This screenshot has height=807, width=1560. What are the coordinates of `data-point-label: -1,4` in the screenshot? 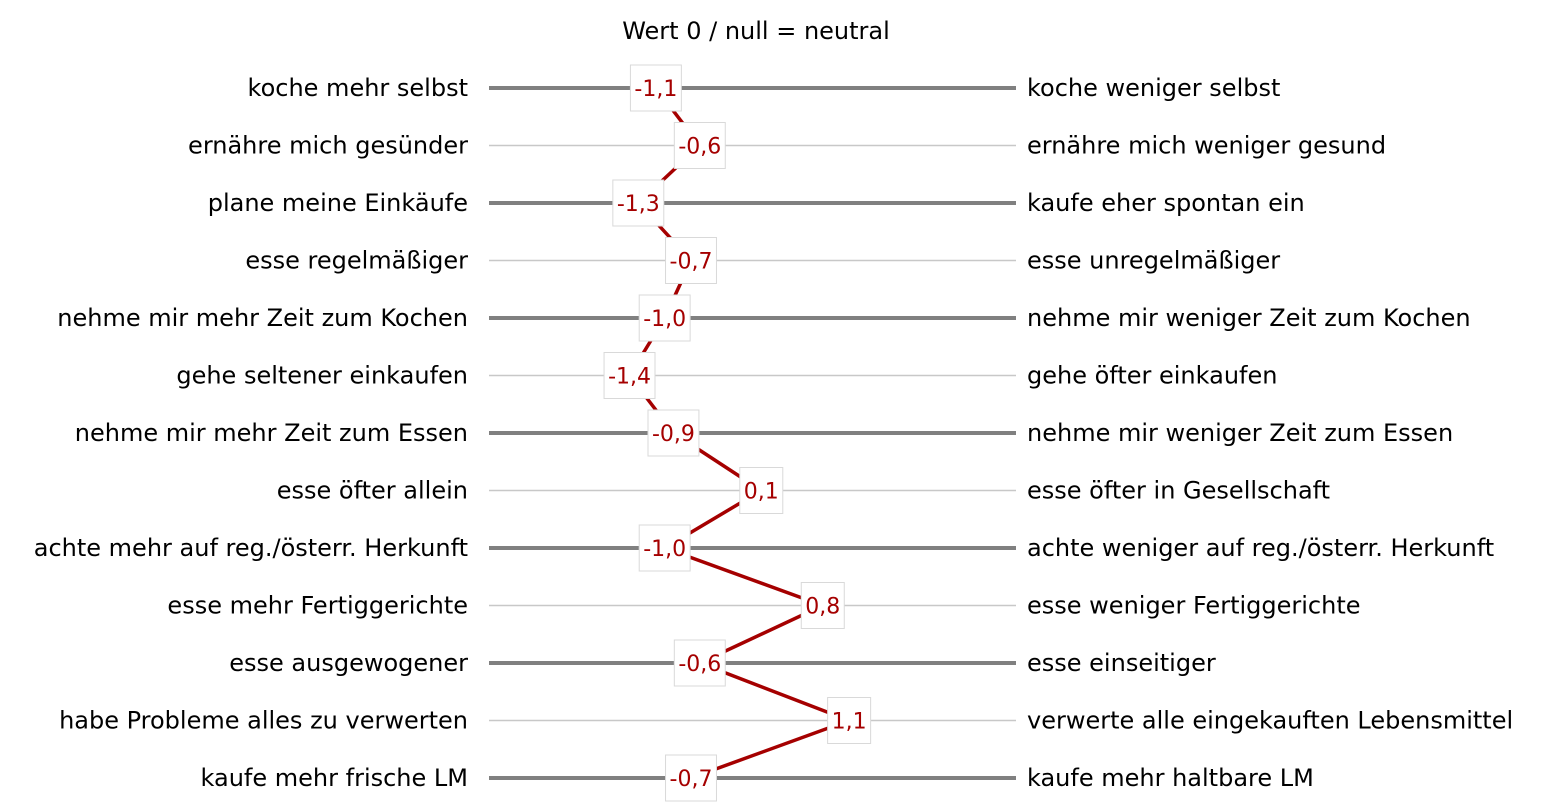 It's located at (629, 375).